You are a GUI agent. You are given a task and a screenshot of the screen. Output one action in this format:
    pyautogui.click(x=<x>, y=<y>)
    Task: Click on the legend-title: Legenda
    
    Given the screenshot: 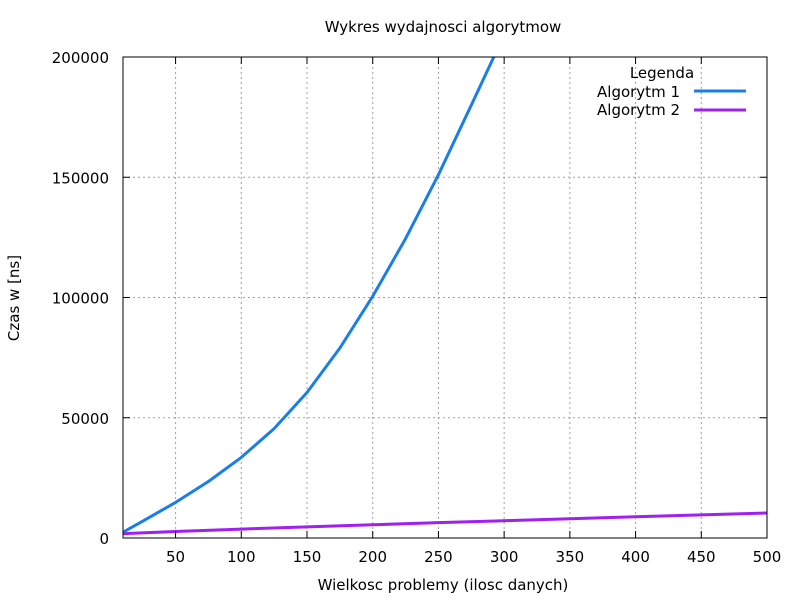 What is the action you would take?
    pyautogui.click(x=662, y=73)
    